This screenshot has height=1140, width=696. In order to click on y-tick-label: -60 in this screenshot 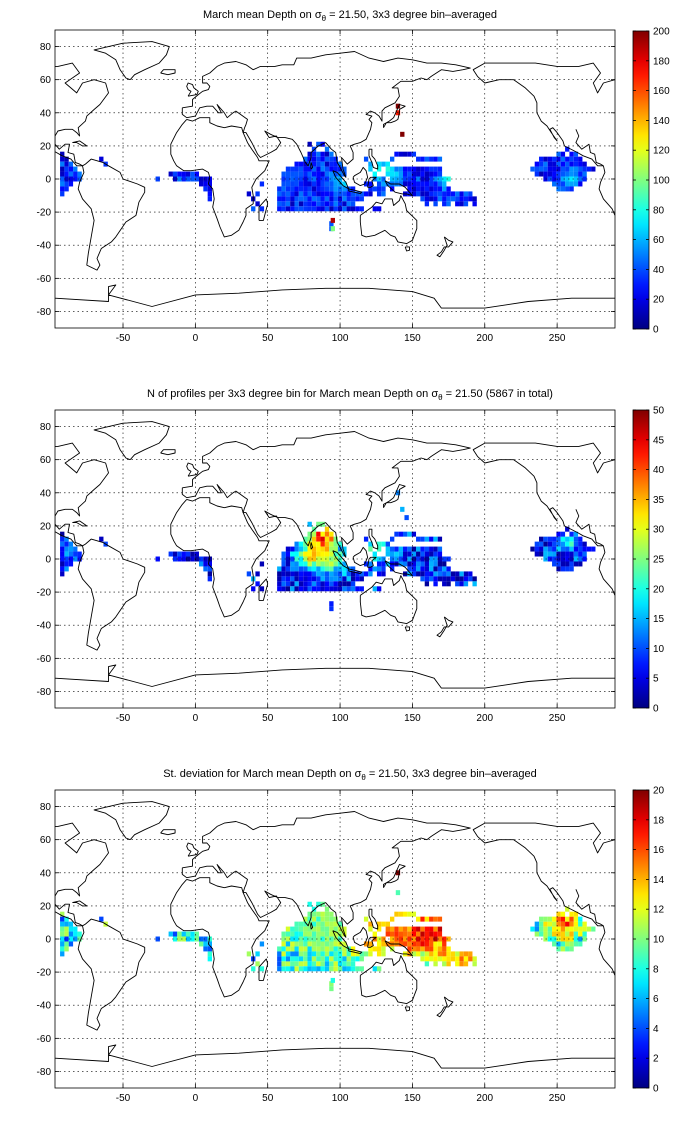, I will do `click(44, 279)`.